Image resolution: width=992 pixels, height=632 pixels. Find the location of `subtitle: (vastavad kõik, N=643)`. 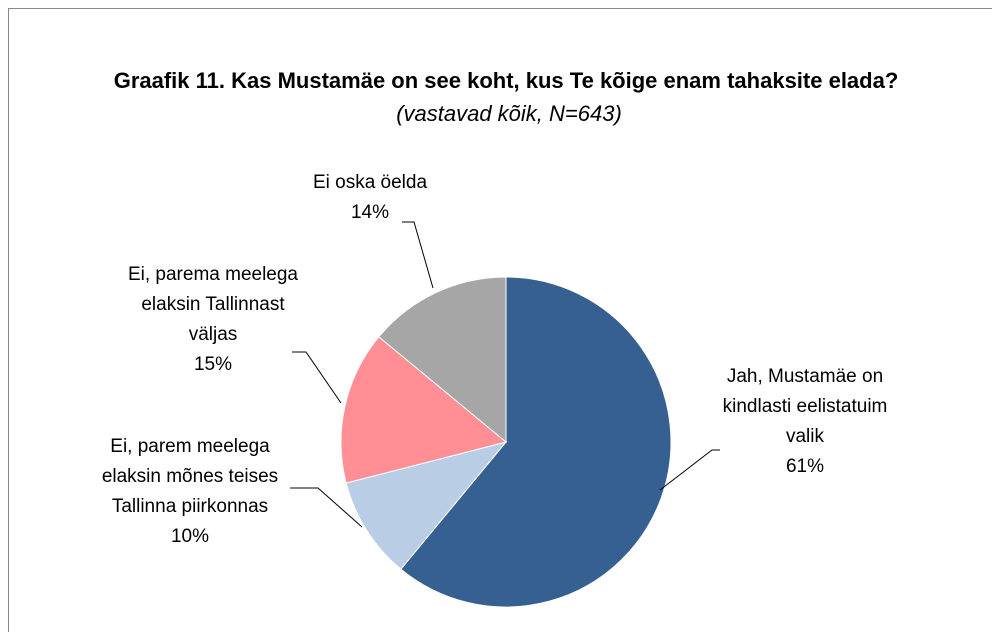

subtitle: (vastavad kõik, N=643) is located at coordinates (509, 113).